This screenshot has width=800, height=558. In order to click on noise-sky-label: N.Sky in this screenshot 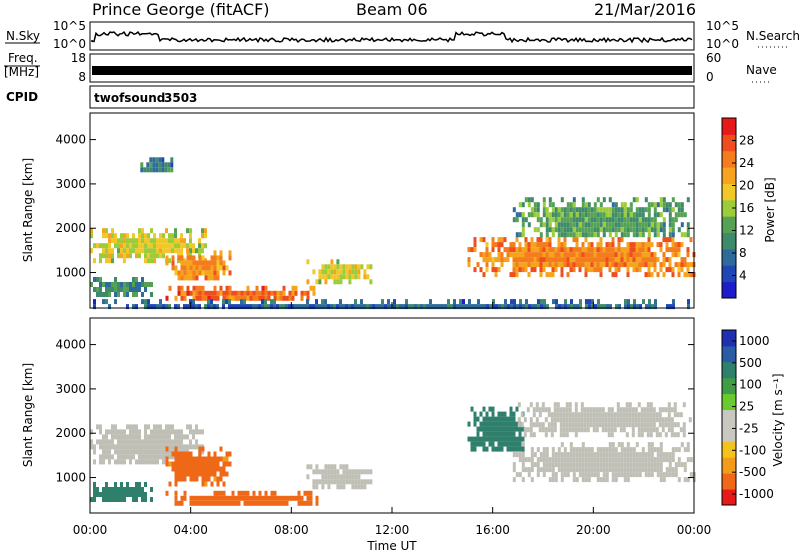, I will do `click(23, 36)`.